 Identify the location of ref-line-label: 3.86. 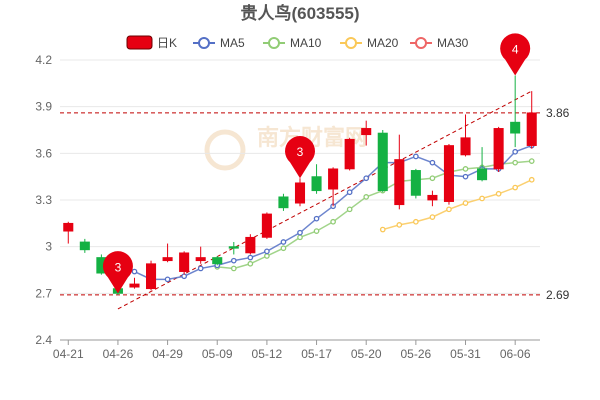
(558, 113).